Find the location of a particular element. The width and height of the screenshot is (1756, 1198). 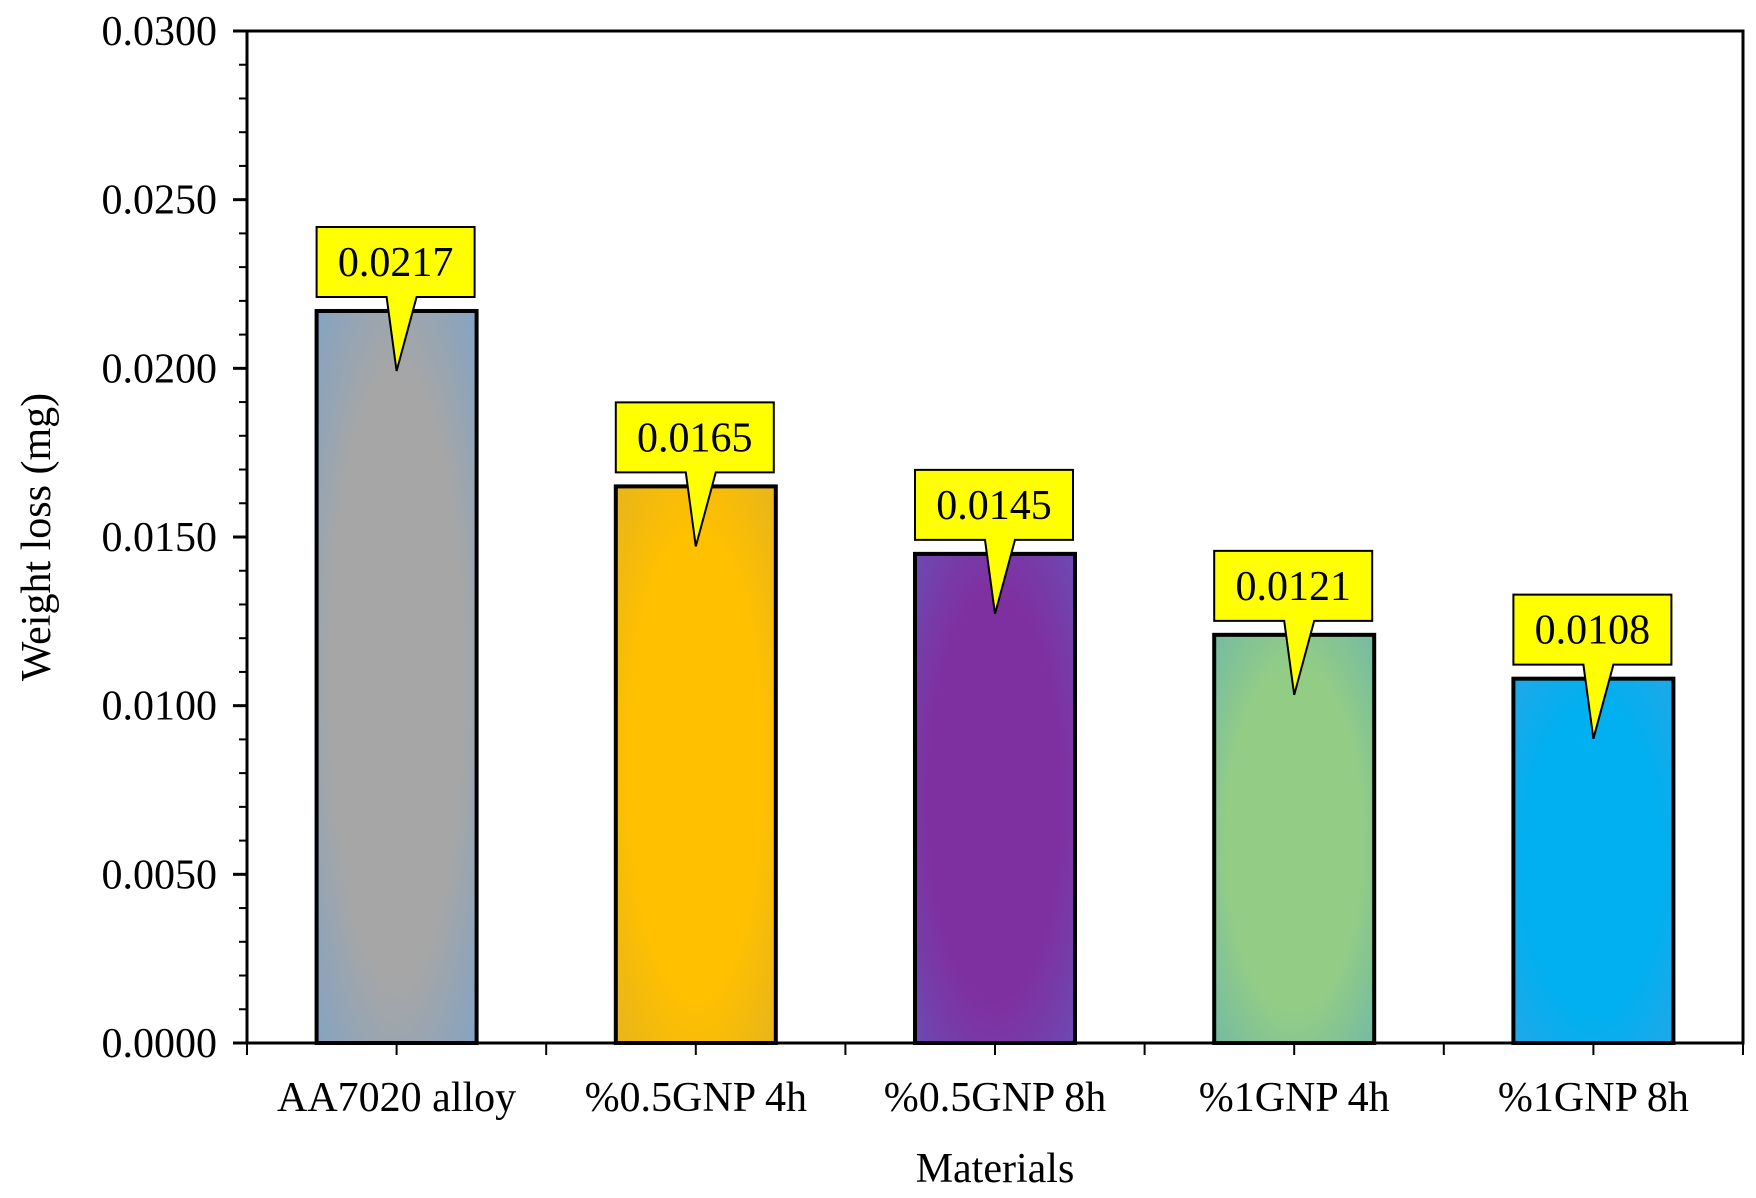

y-tick-label: 0.0150 is located at coordinates (160, 538).